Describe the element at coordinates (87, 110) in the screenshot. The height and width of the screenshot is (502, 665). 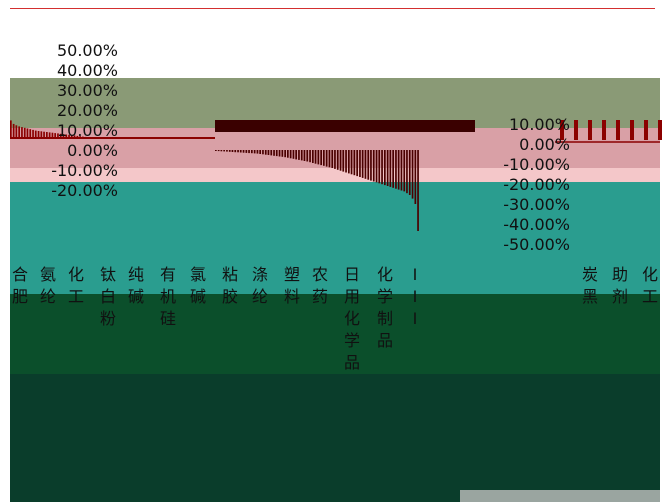
I see `chart1-ytick-label: 20.00%` at that location.